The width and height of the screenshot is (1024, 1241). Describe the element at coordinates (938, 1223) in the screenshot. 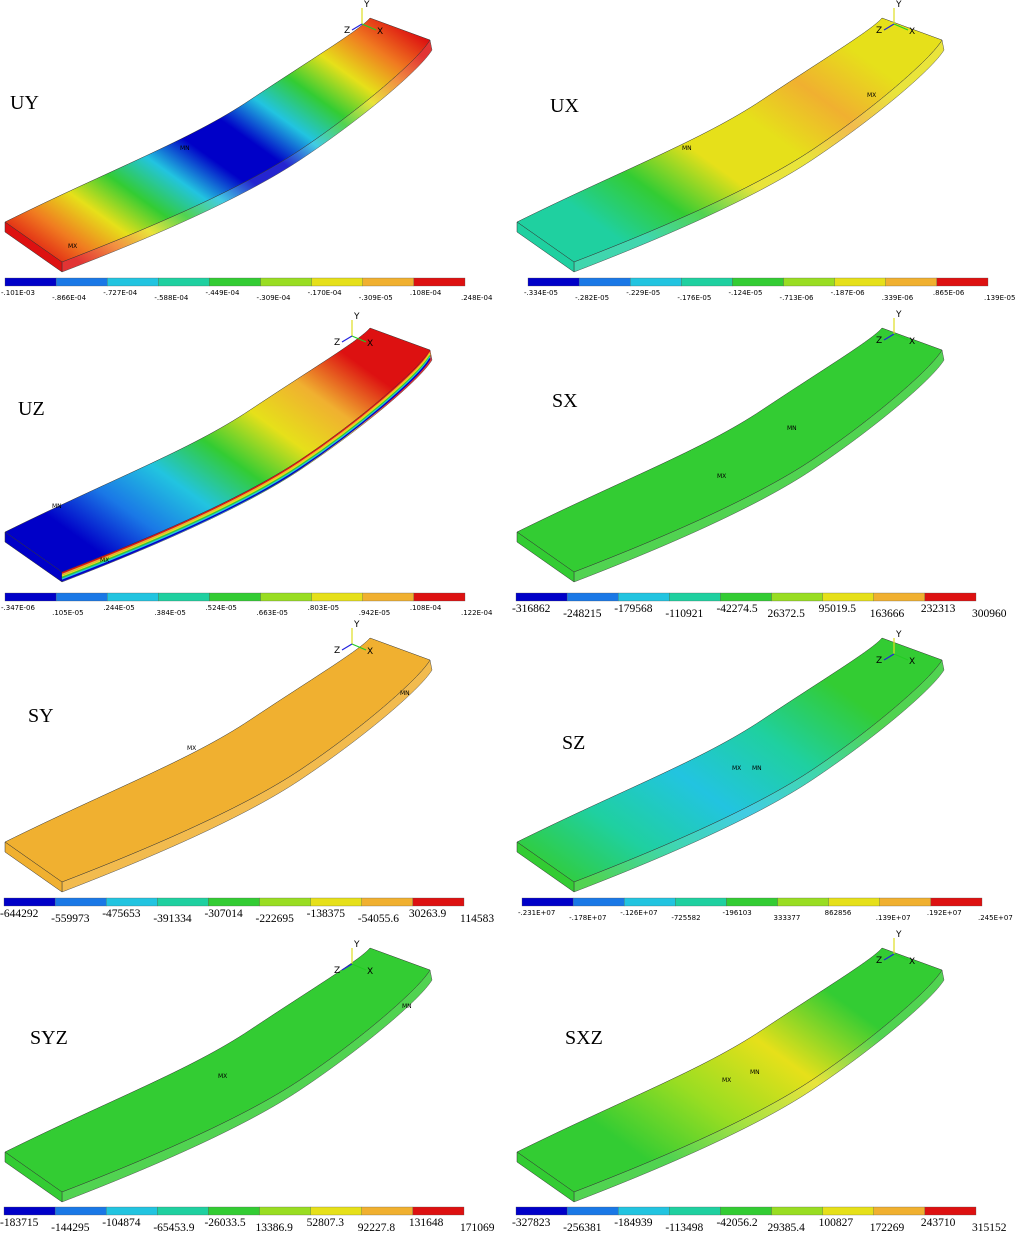

I see `colorbar-tick-label: 243710` at that location.